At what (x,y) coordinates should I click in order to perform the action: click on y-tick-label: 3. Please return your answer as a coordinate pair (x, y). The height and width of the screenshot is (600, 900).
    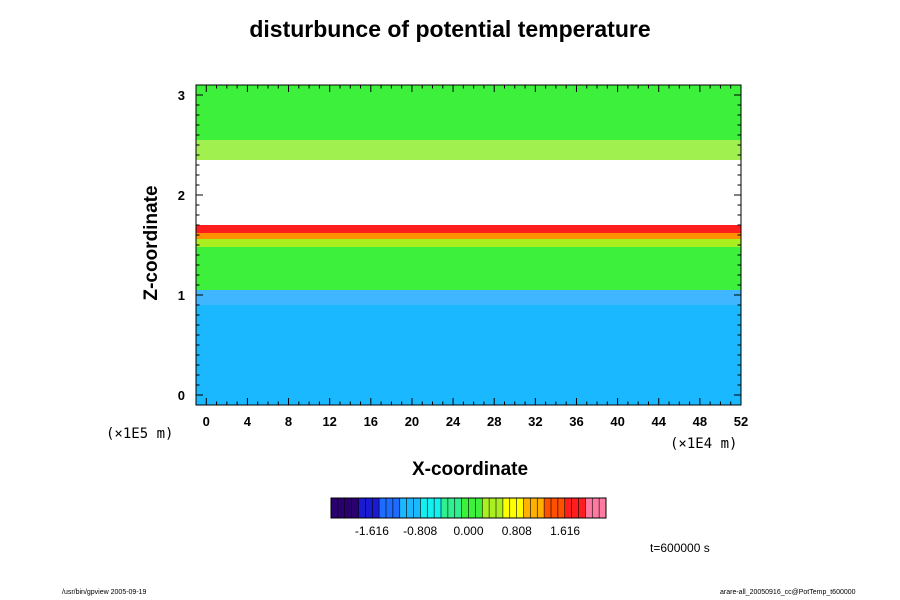
    Looking at the image, I should click on (181, 95).